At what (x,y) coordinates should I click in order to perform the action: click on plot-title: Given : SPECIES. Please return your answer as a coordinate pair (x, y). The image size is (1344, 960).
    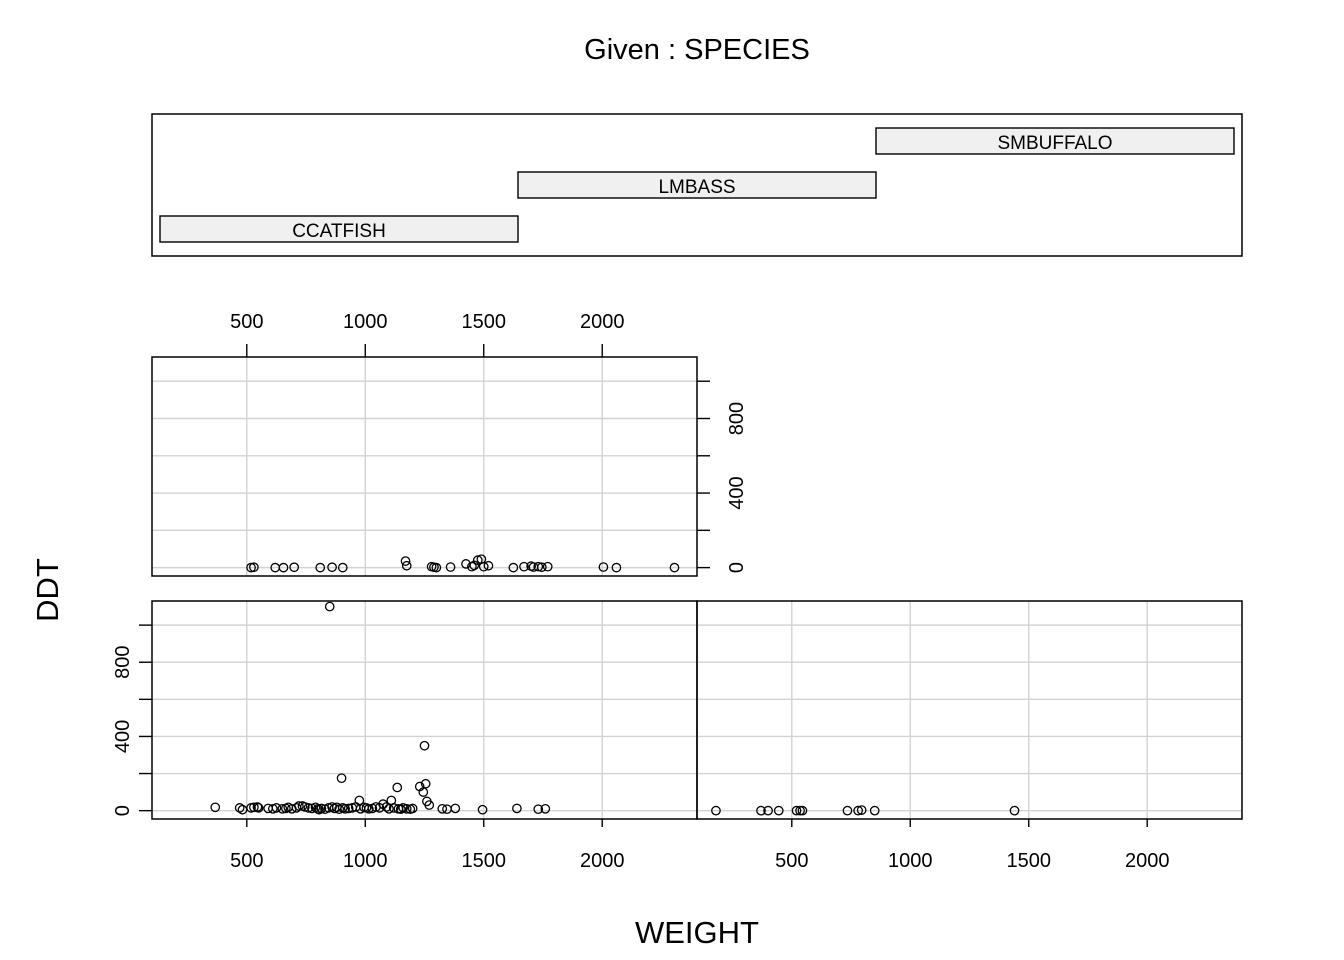
    Looking at the image, I should click on (697, 50).